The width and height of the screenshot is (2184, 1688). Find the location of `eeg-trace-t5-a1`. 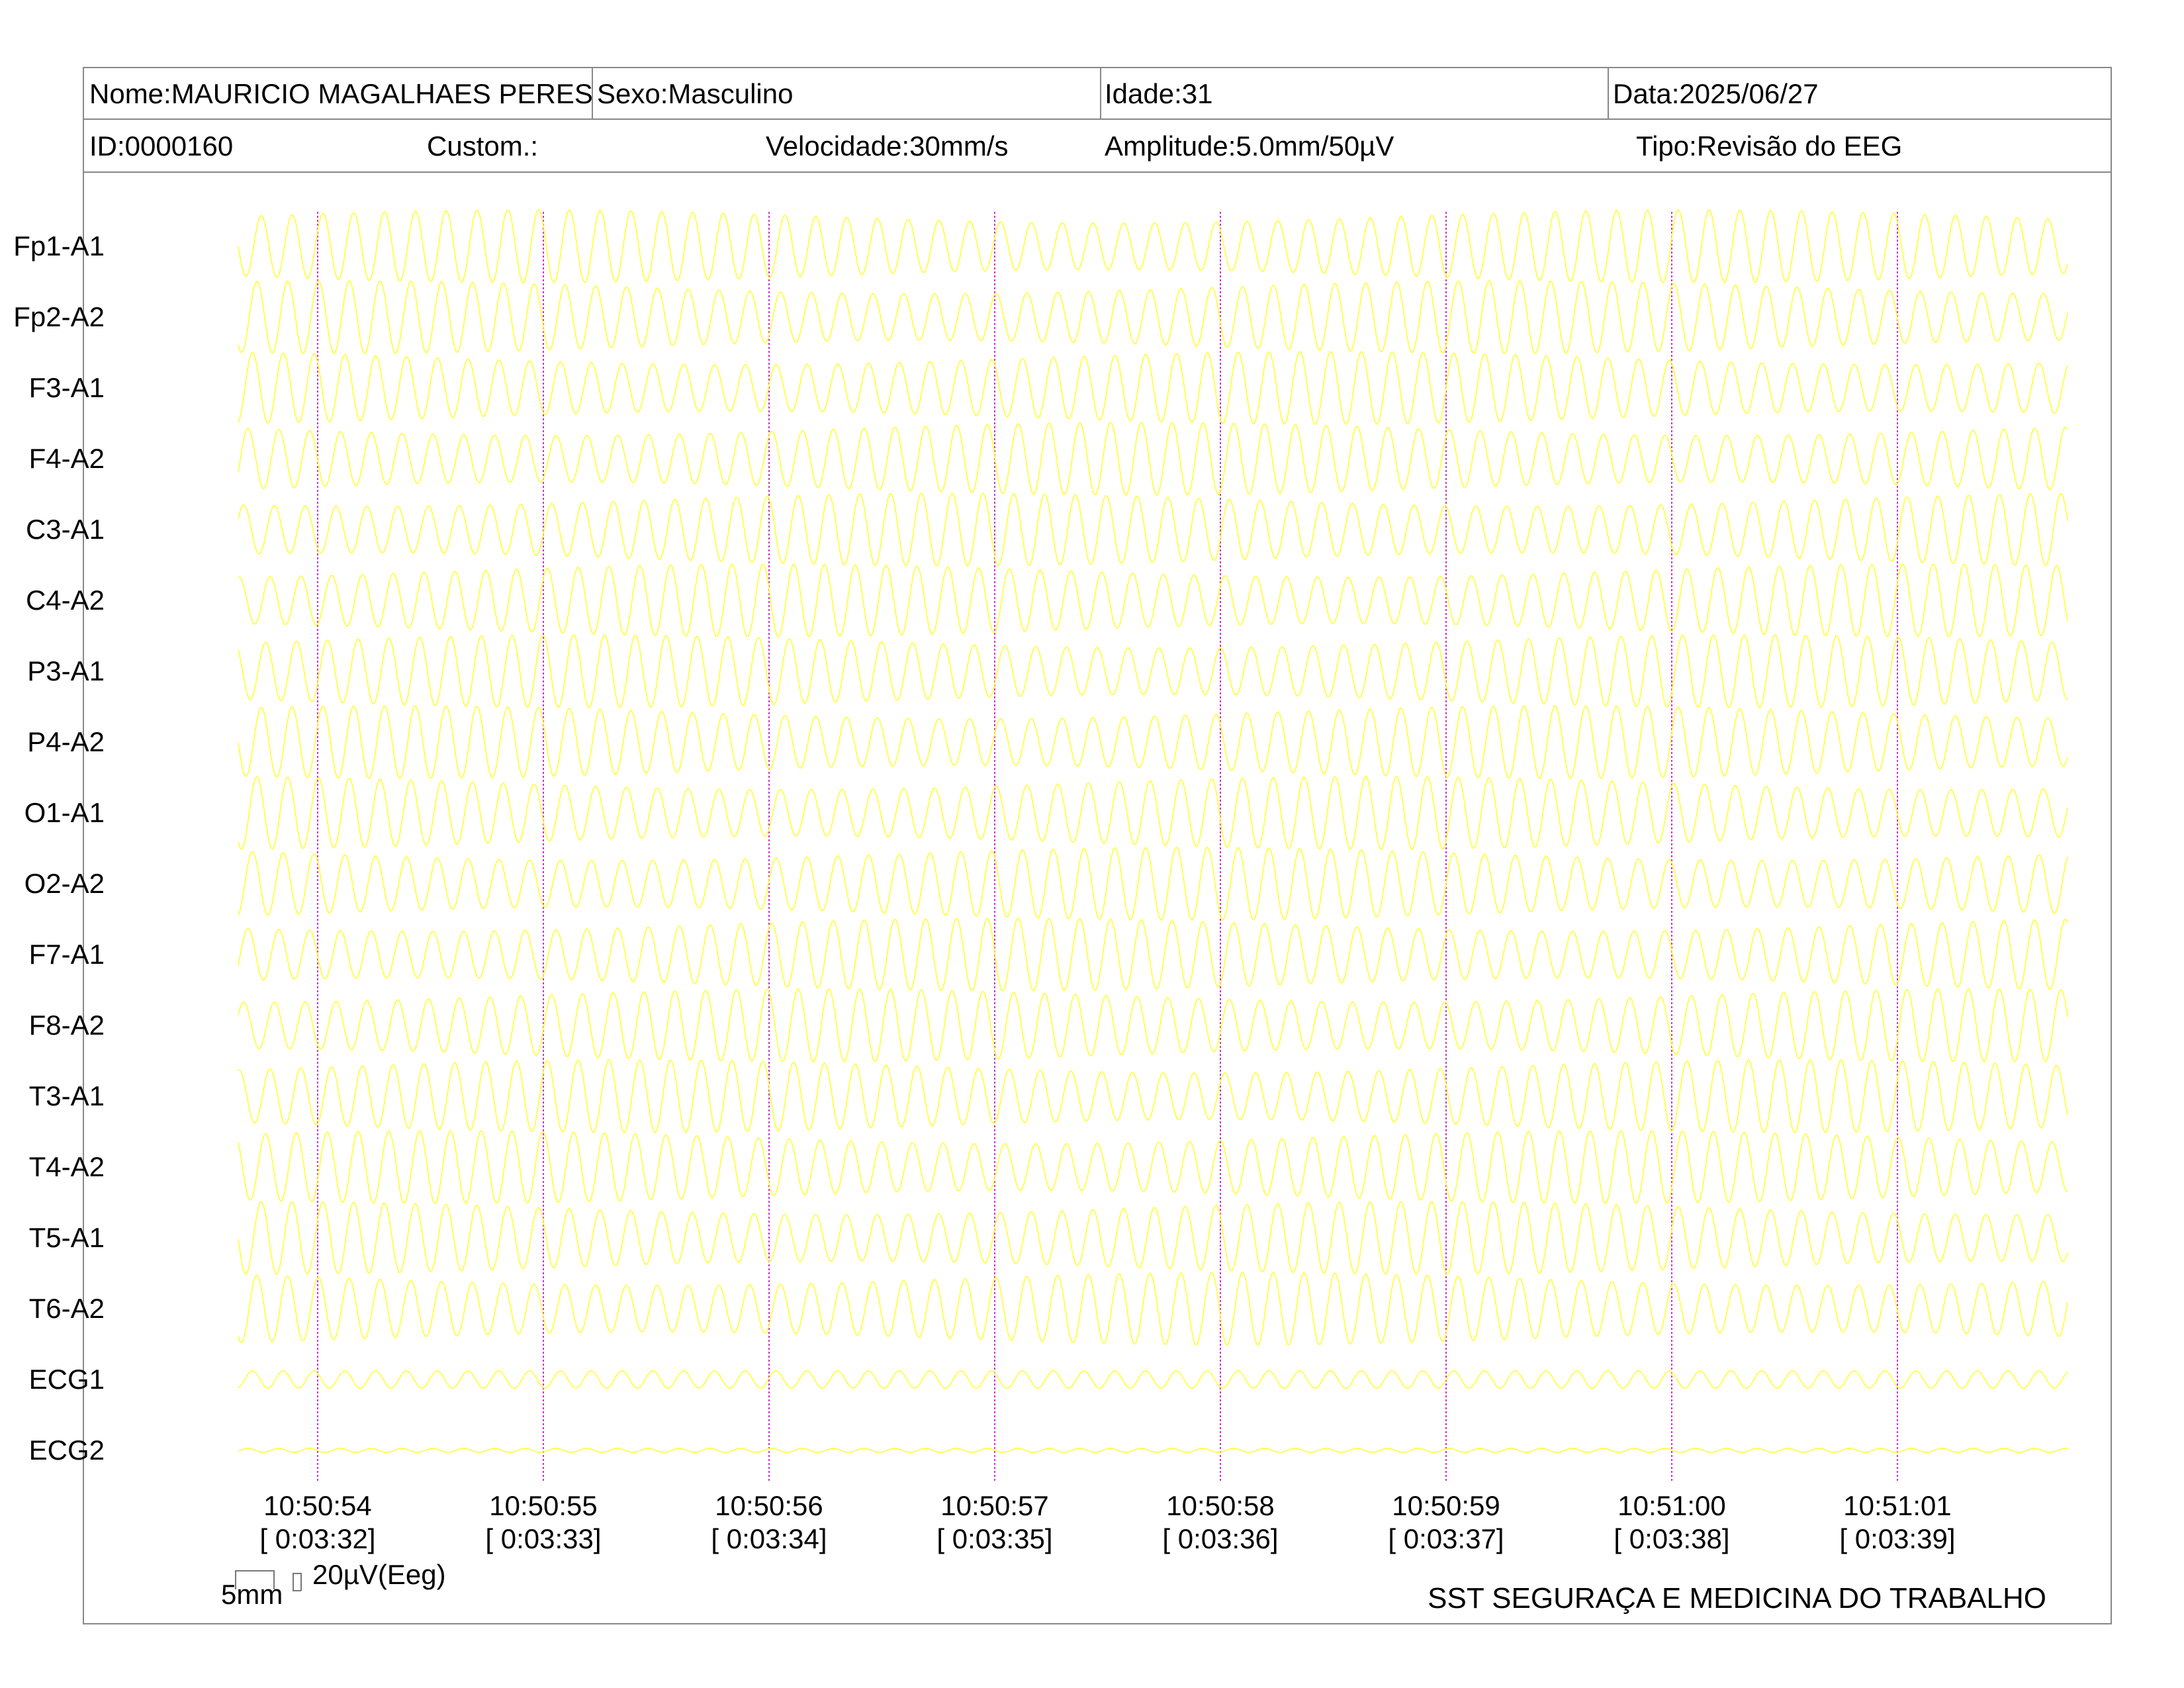

eeg-trace-t5-a1 is located at coordinates (1153, 1238).